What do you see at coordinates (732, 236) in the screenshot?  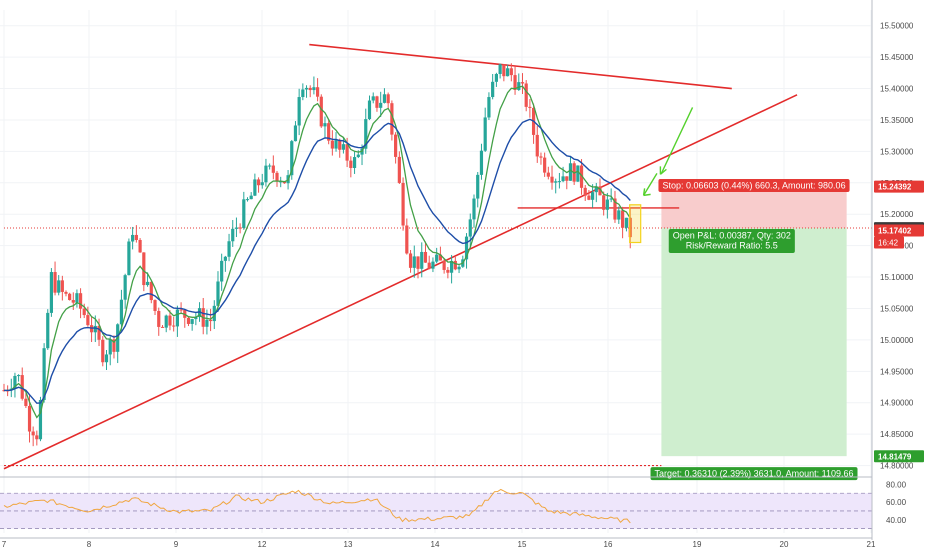 I see `open-pnl-label: Open P&L: 0.00387, Qty: 302` at bounding box center [732, 236].